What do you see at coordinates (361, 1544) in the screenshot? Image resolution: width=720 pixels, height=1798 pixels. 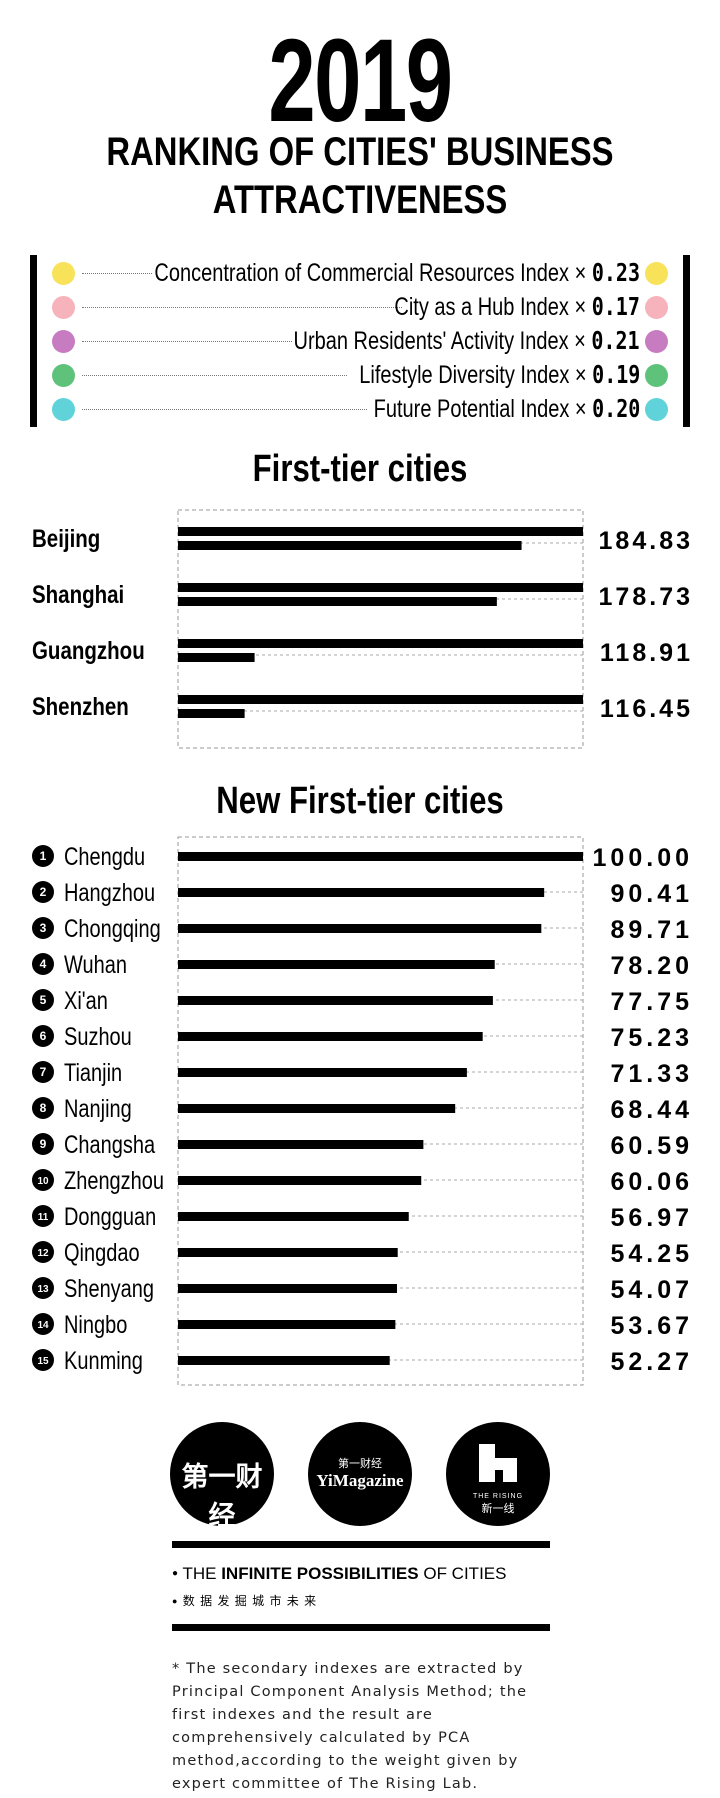 I see `footer-top-rule` at bounding box center [361, 1544].